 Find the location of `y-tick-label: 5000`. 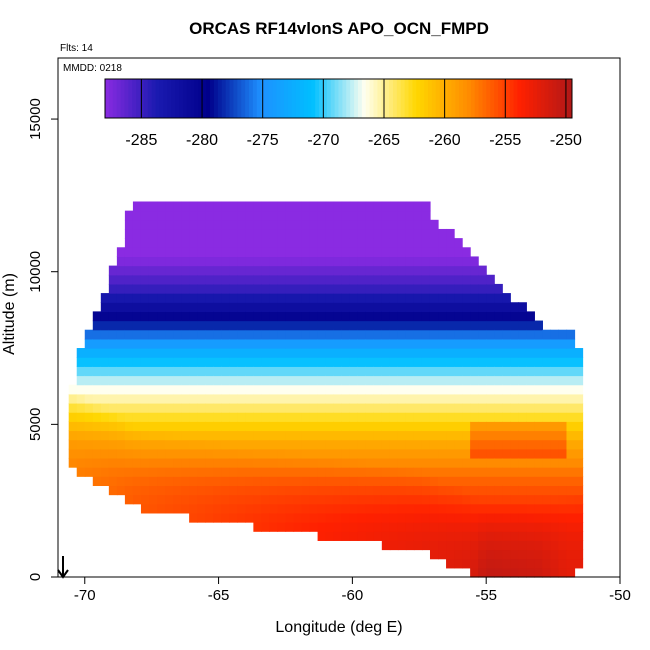

y-tick-label: 5000 is located at coordinates (35, 424).